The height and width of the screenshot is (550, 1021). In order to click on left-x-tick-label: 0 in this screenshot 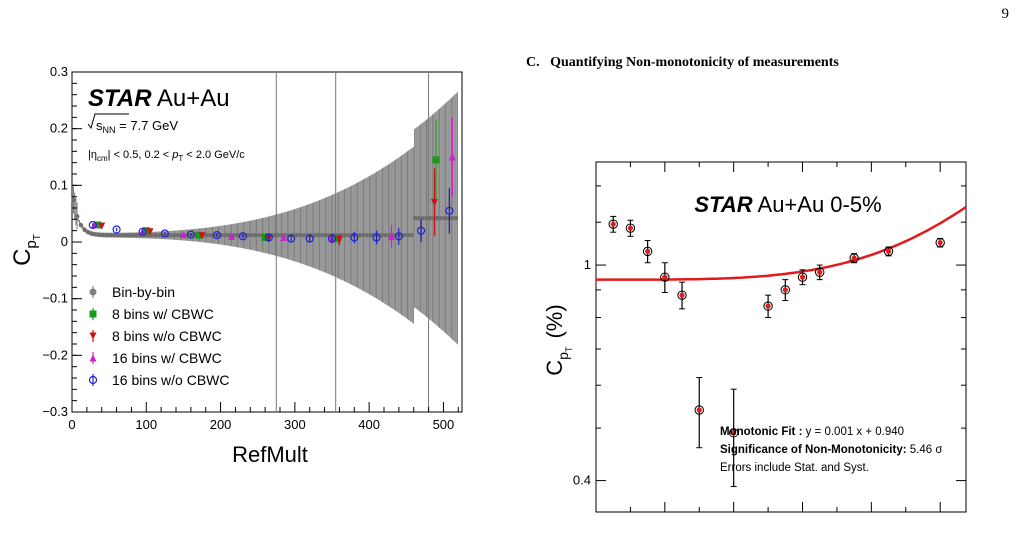, I will do `click(71, 424)`.